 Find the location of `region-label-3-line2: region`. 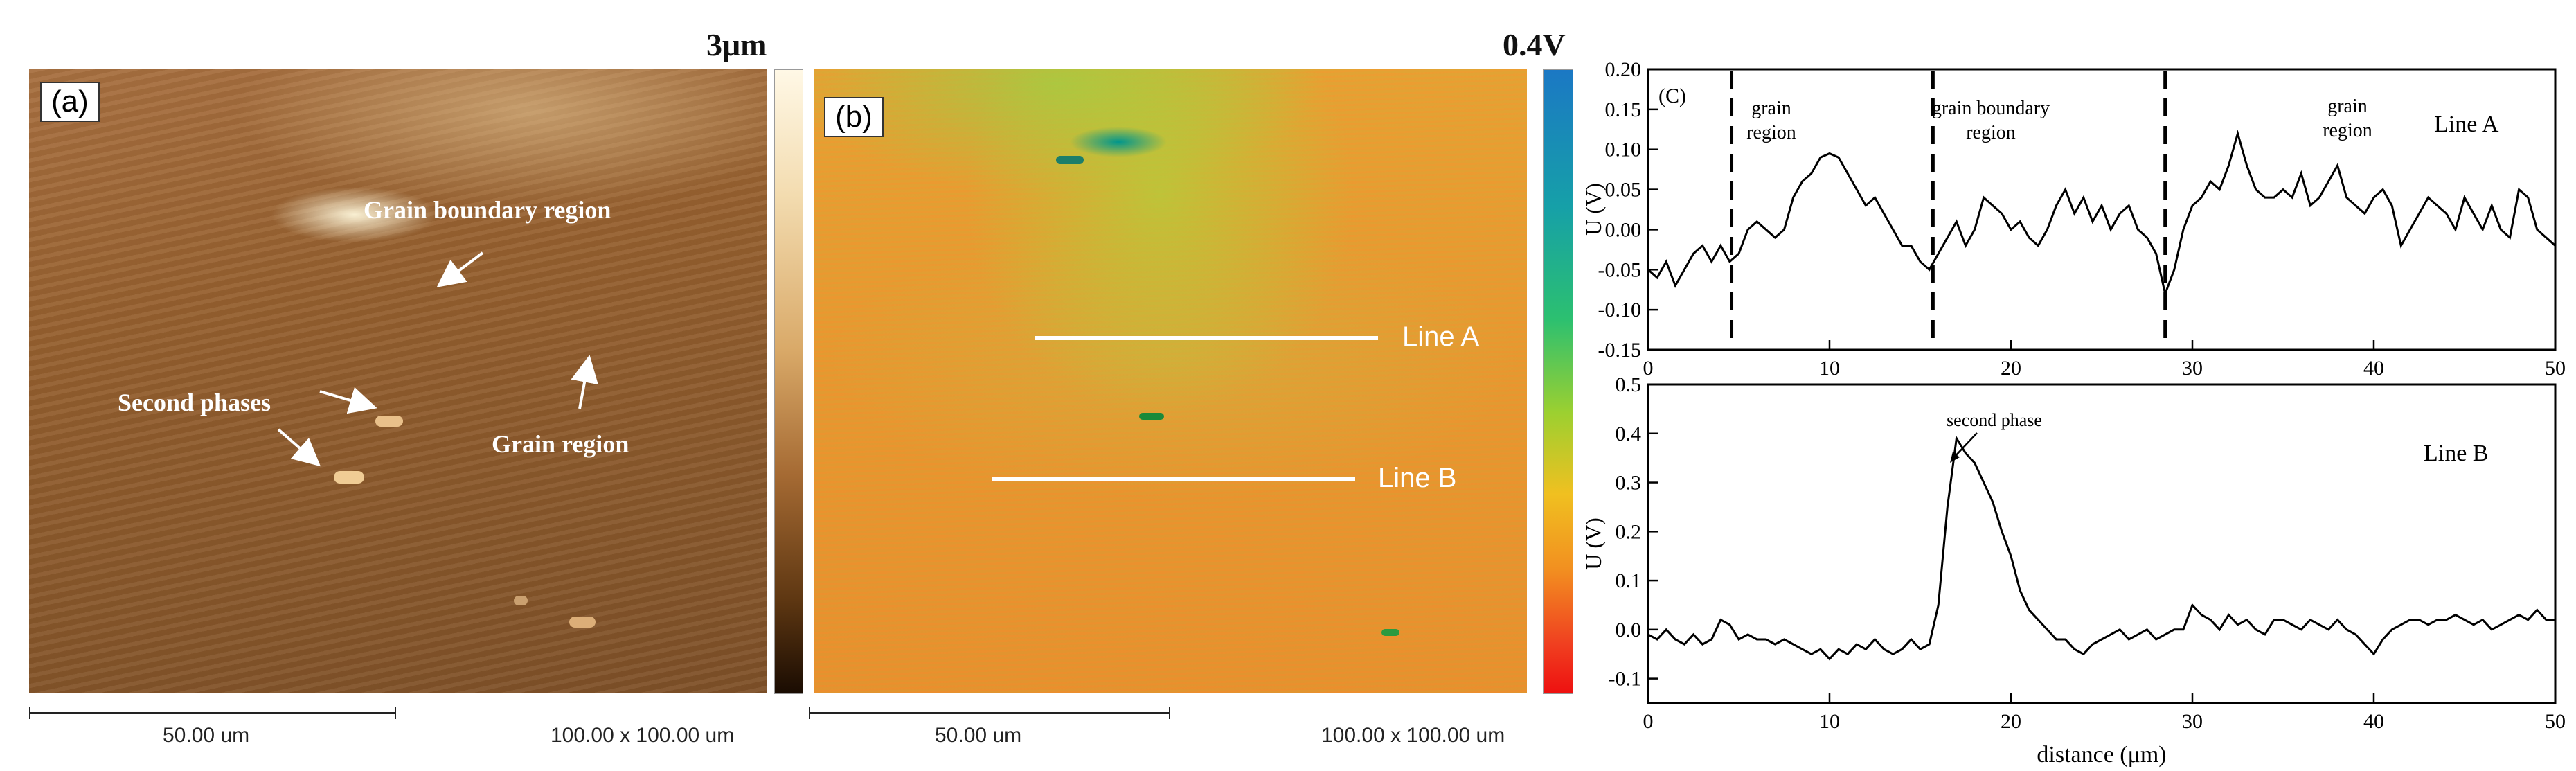

region-label-3-line2: region is located at coordinates (2347, 130).